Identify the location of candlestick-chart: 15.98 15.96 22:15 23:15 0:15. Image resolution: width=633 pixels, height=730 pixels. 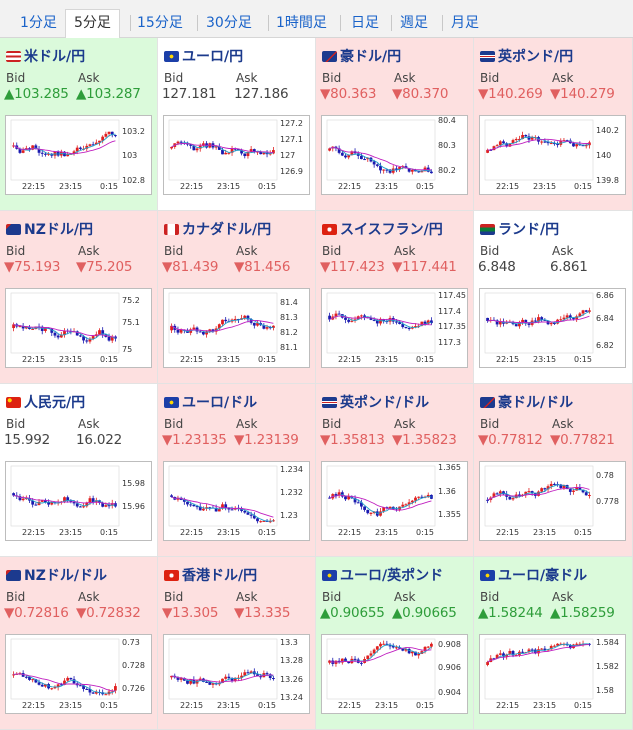
(78, 501).